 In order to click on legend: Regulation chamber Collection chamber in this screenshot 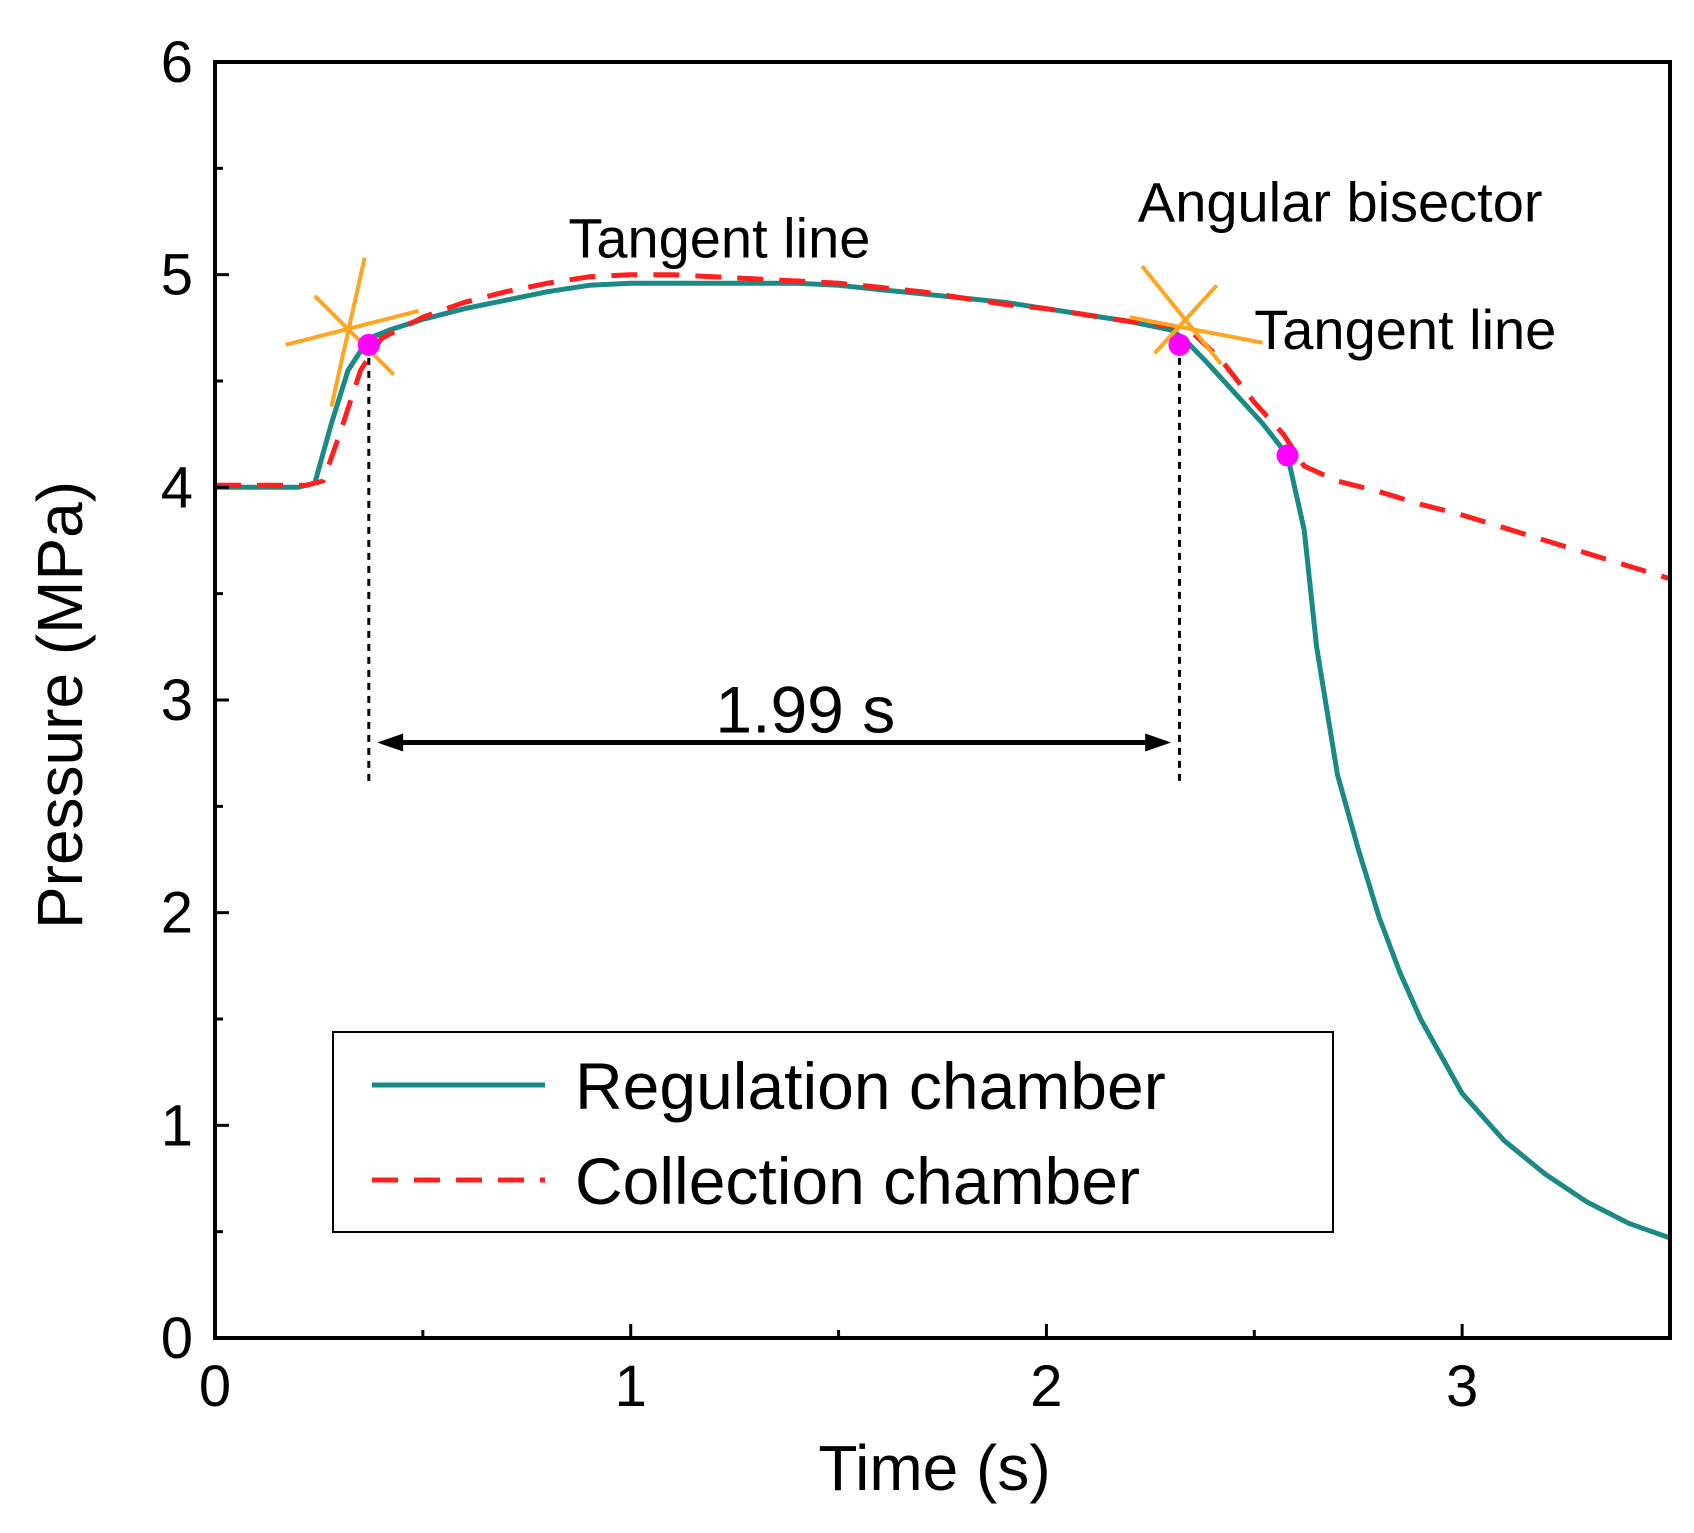, I will do `click(833, 1132)`.